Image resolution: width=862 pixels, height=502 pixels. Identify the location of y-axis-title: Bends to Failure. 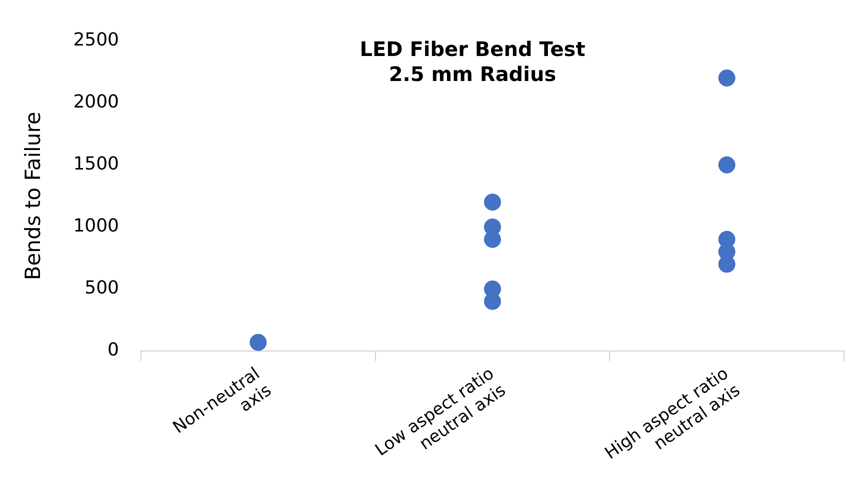
(33, 196).